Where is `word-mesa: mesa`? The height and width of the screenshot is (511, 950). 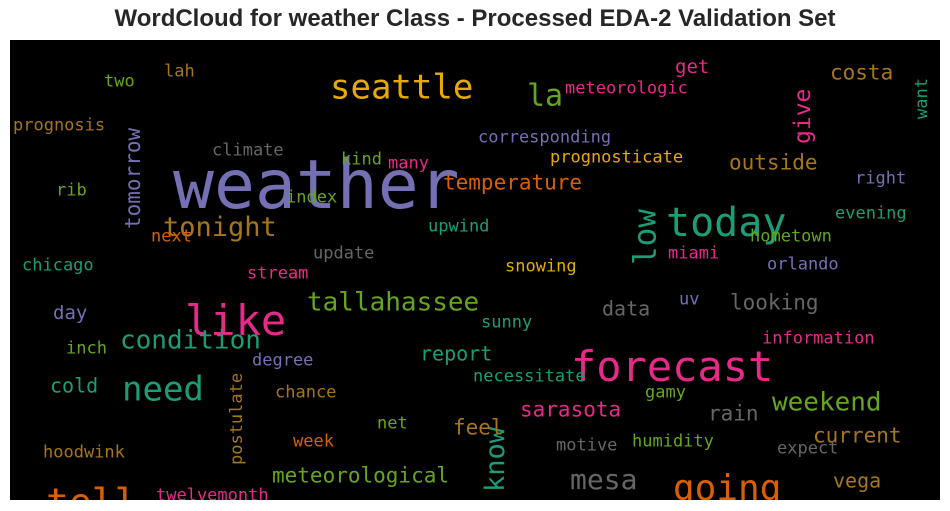 word-mesa: mesa is located at coordinates (603, 479).